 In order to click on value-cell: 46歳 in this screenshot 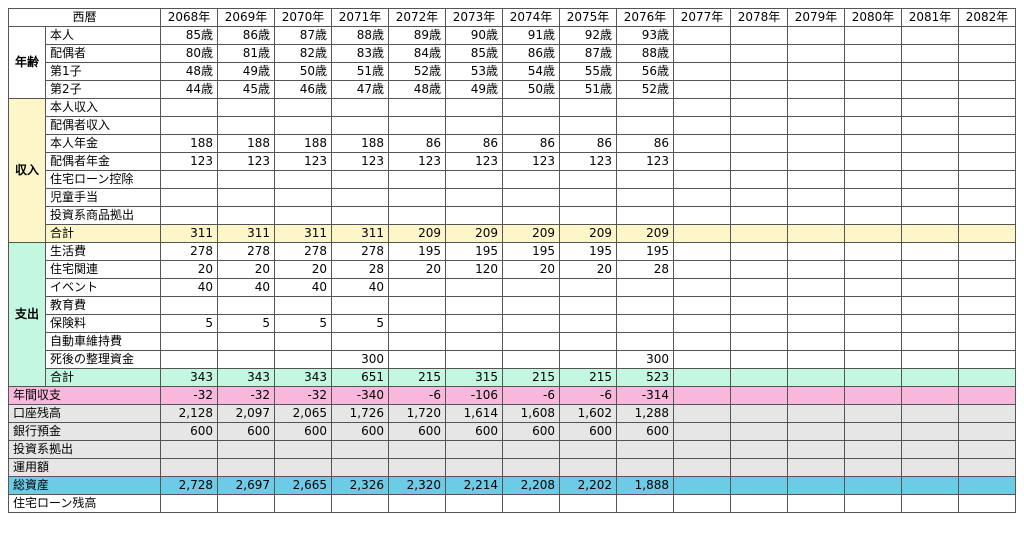, I will do `click(303, 89)`.